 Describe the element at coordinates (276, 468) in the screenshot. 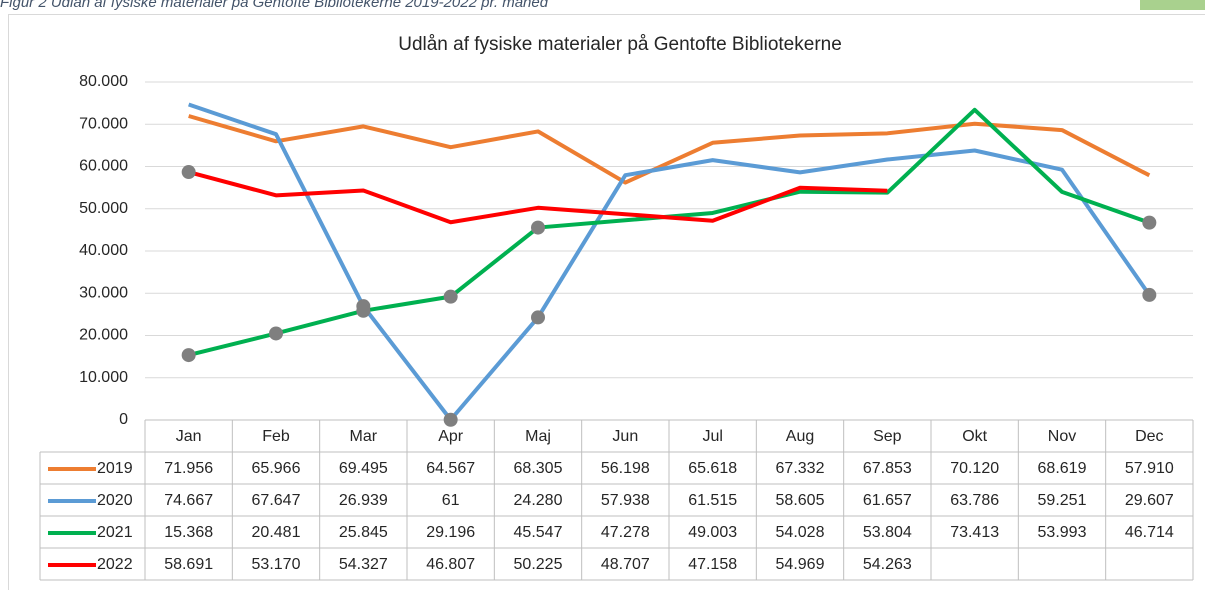

I see `data-label: 65.966` at that location.